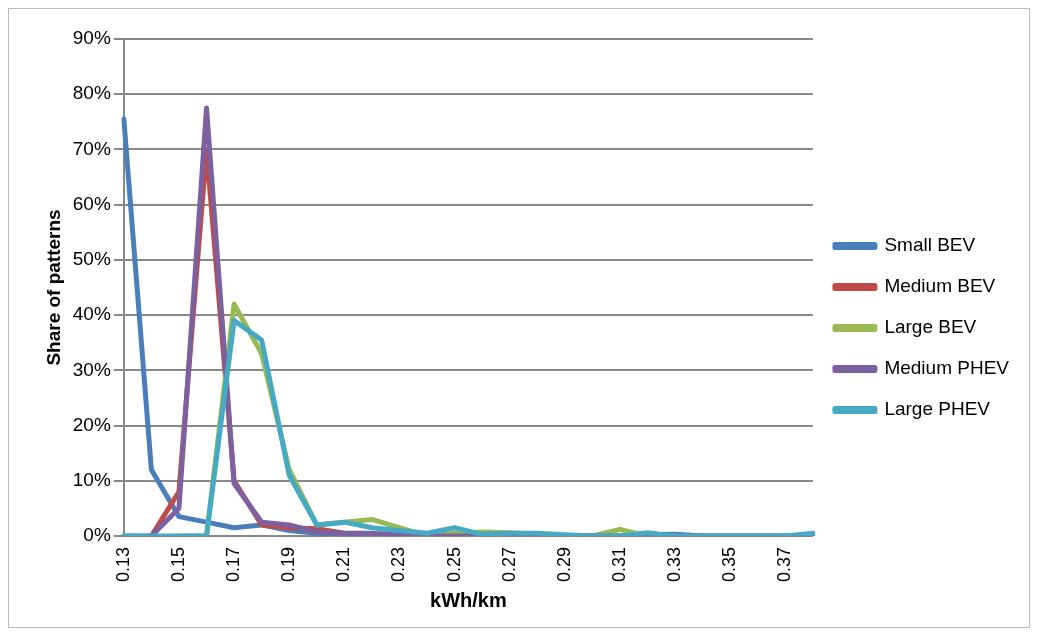 This screenshot has width=1039, height=635. What do you see at coordinates (233, 564) in the screenshot?
I see `x-tick-label: 0.17` at bounding box center [233, 564].